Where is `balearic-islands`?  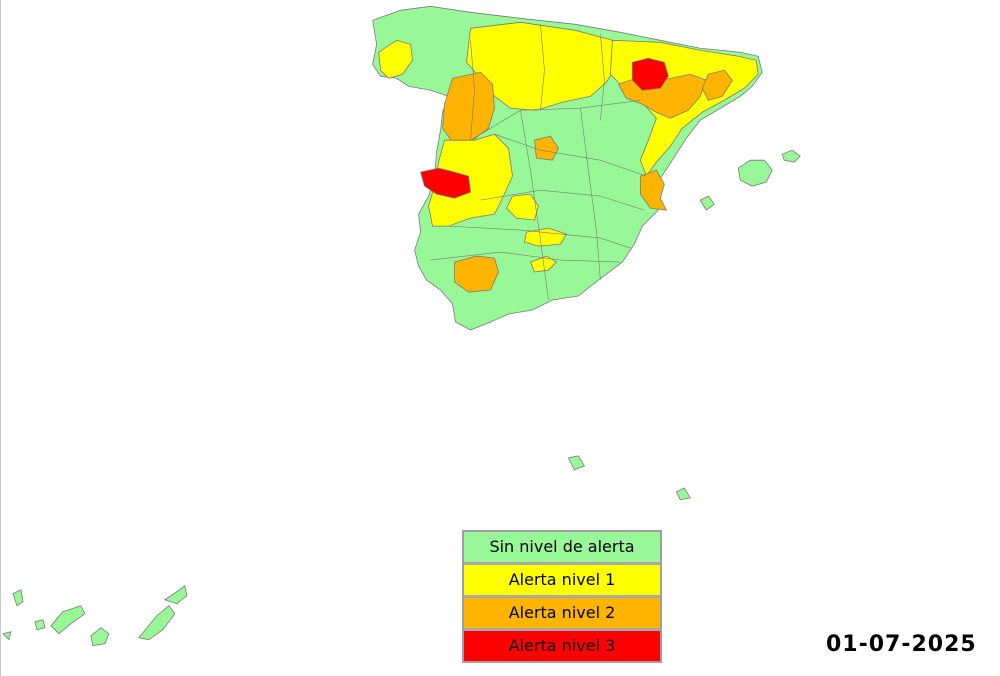 balearic-islands is located at coordinates (750, 180).